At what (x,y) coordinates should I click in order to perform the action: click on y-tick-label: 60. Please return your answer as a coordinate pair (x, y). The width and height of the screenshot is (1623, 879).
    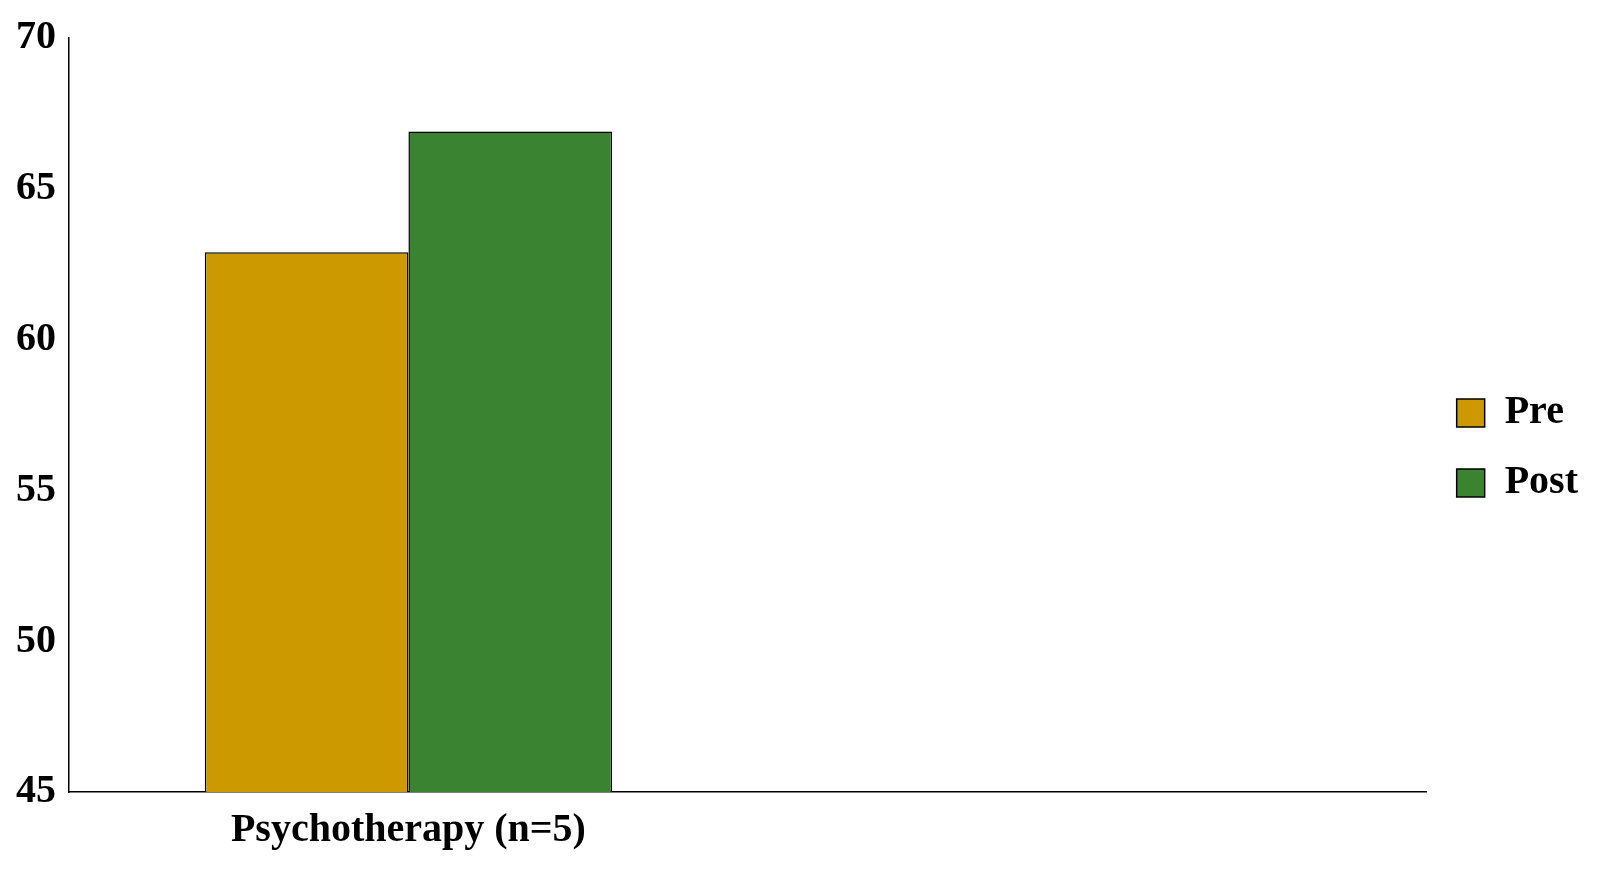
    Looking at the image, I should click on (36, 336).